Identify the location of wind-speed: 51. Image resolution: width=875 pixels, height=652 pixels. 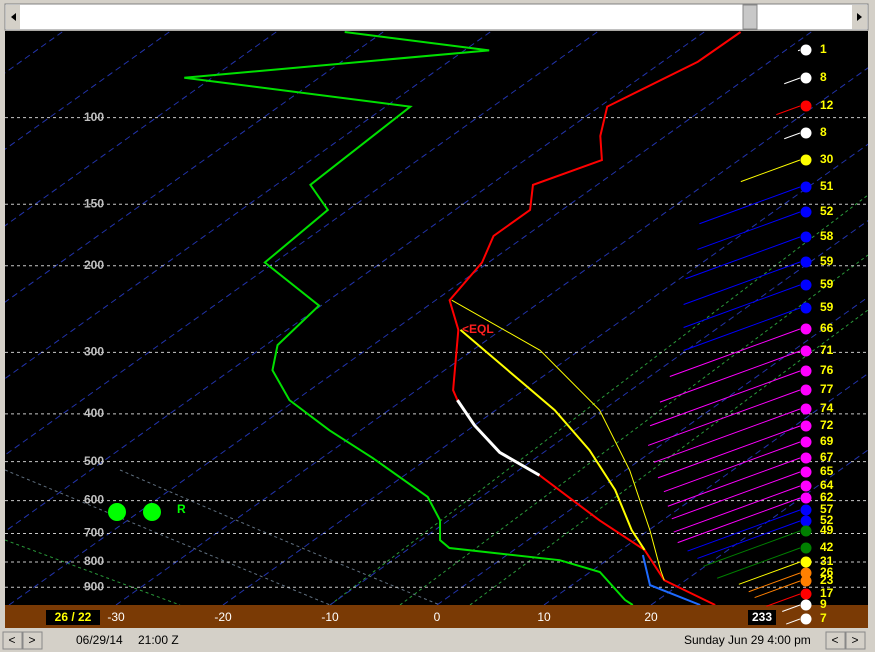
(827, 186).